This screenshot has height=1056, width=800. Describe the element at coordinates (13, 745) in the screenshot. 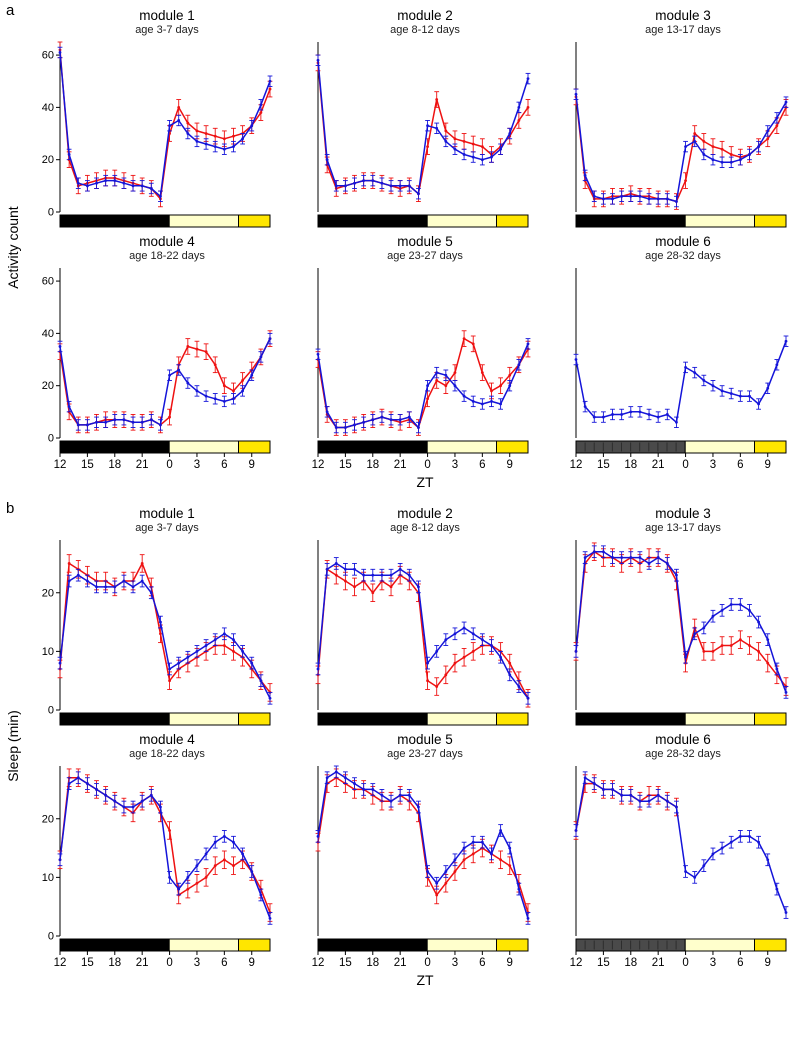

I see `sleep-y-axis-label: Sleep (min)` at that location.